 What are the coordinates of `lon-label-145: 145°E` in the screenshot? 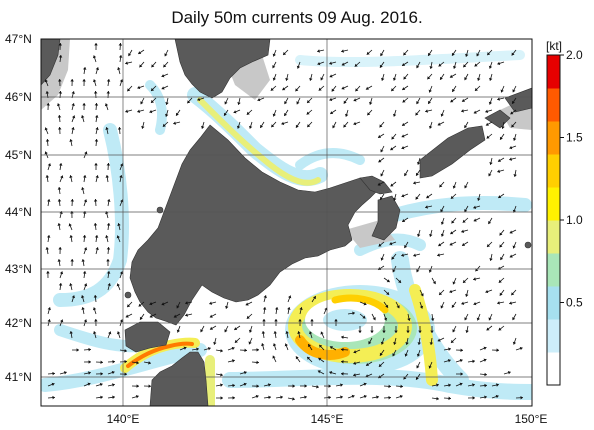 It's located at (327, 419).